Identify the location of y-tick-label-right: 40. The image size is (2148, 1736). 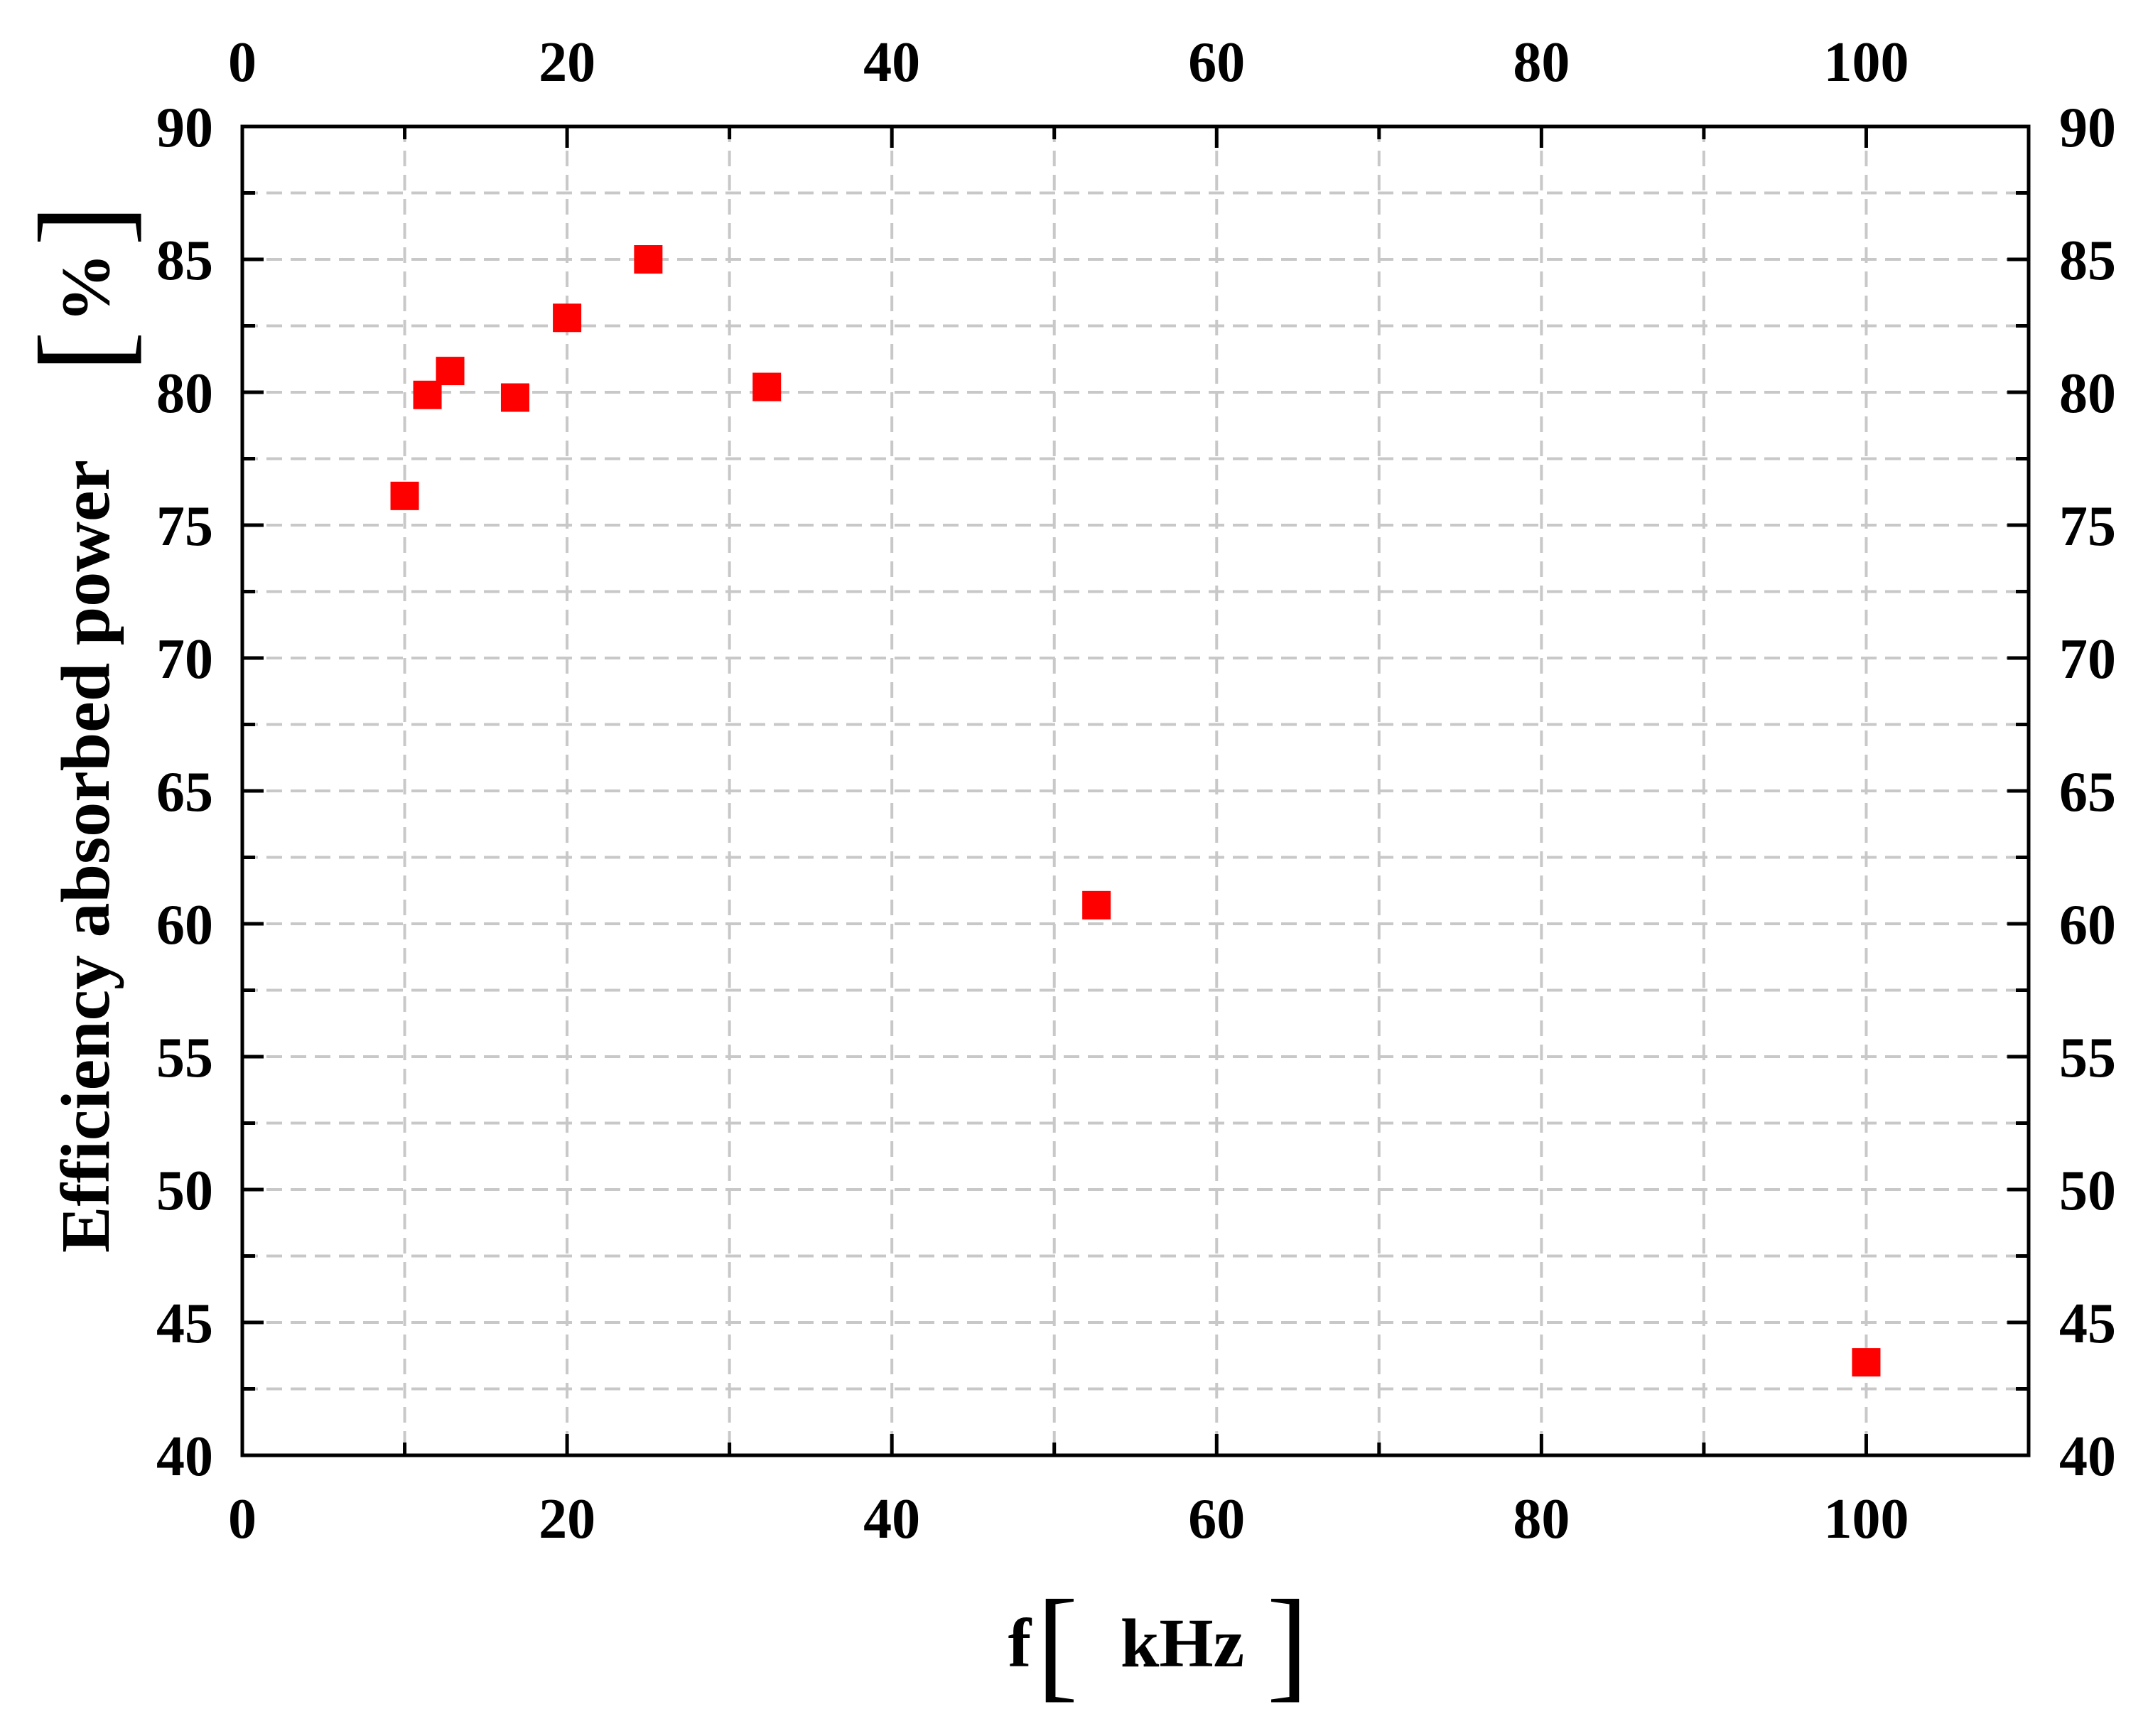
(2087, 1456).